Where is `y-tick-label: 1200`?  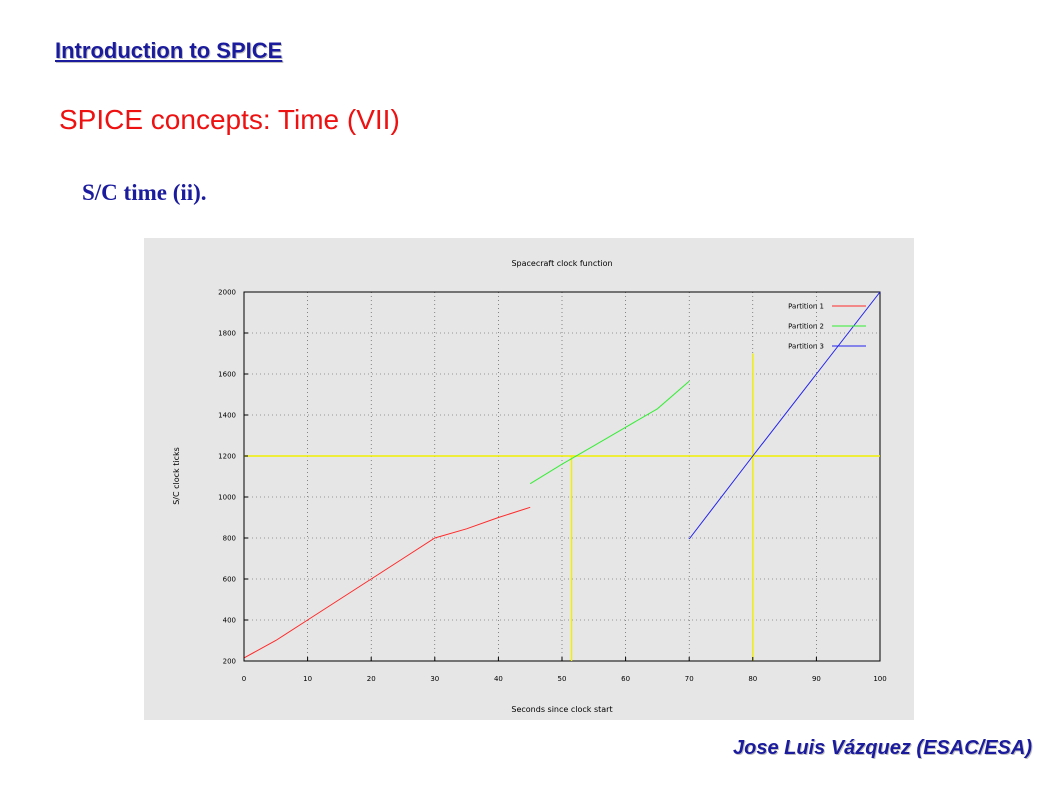 y-tick-label: 1200 is located at coordinates (227, 457).